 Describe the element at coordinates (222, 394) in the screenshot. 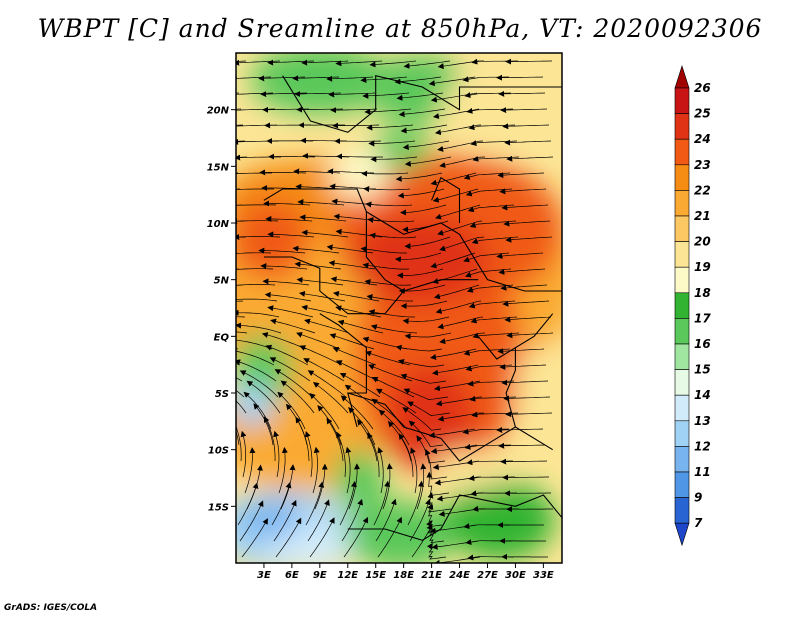

I see `lat-tick-label: 5S` at that location.